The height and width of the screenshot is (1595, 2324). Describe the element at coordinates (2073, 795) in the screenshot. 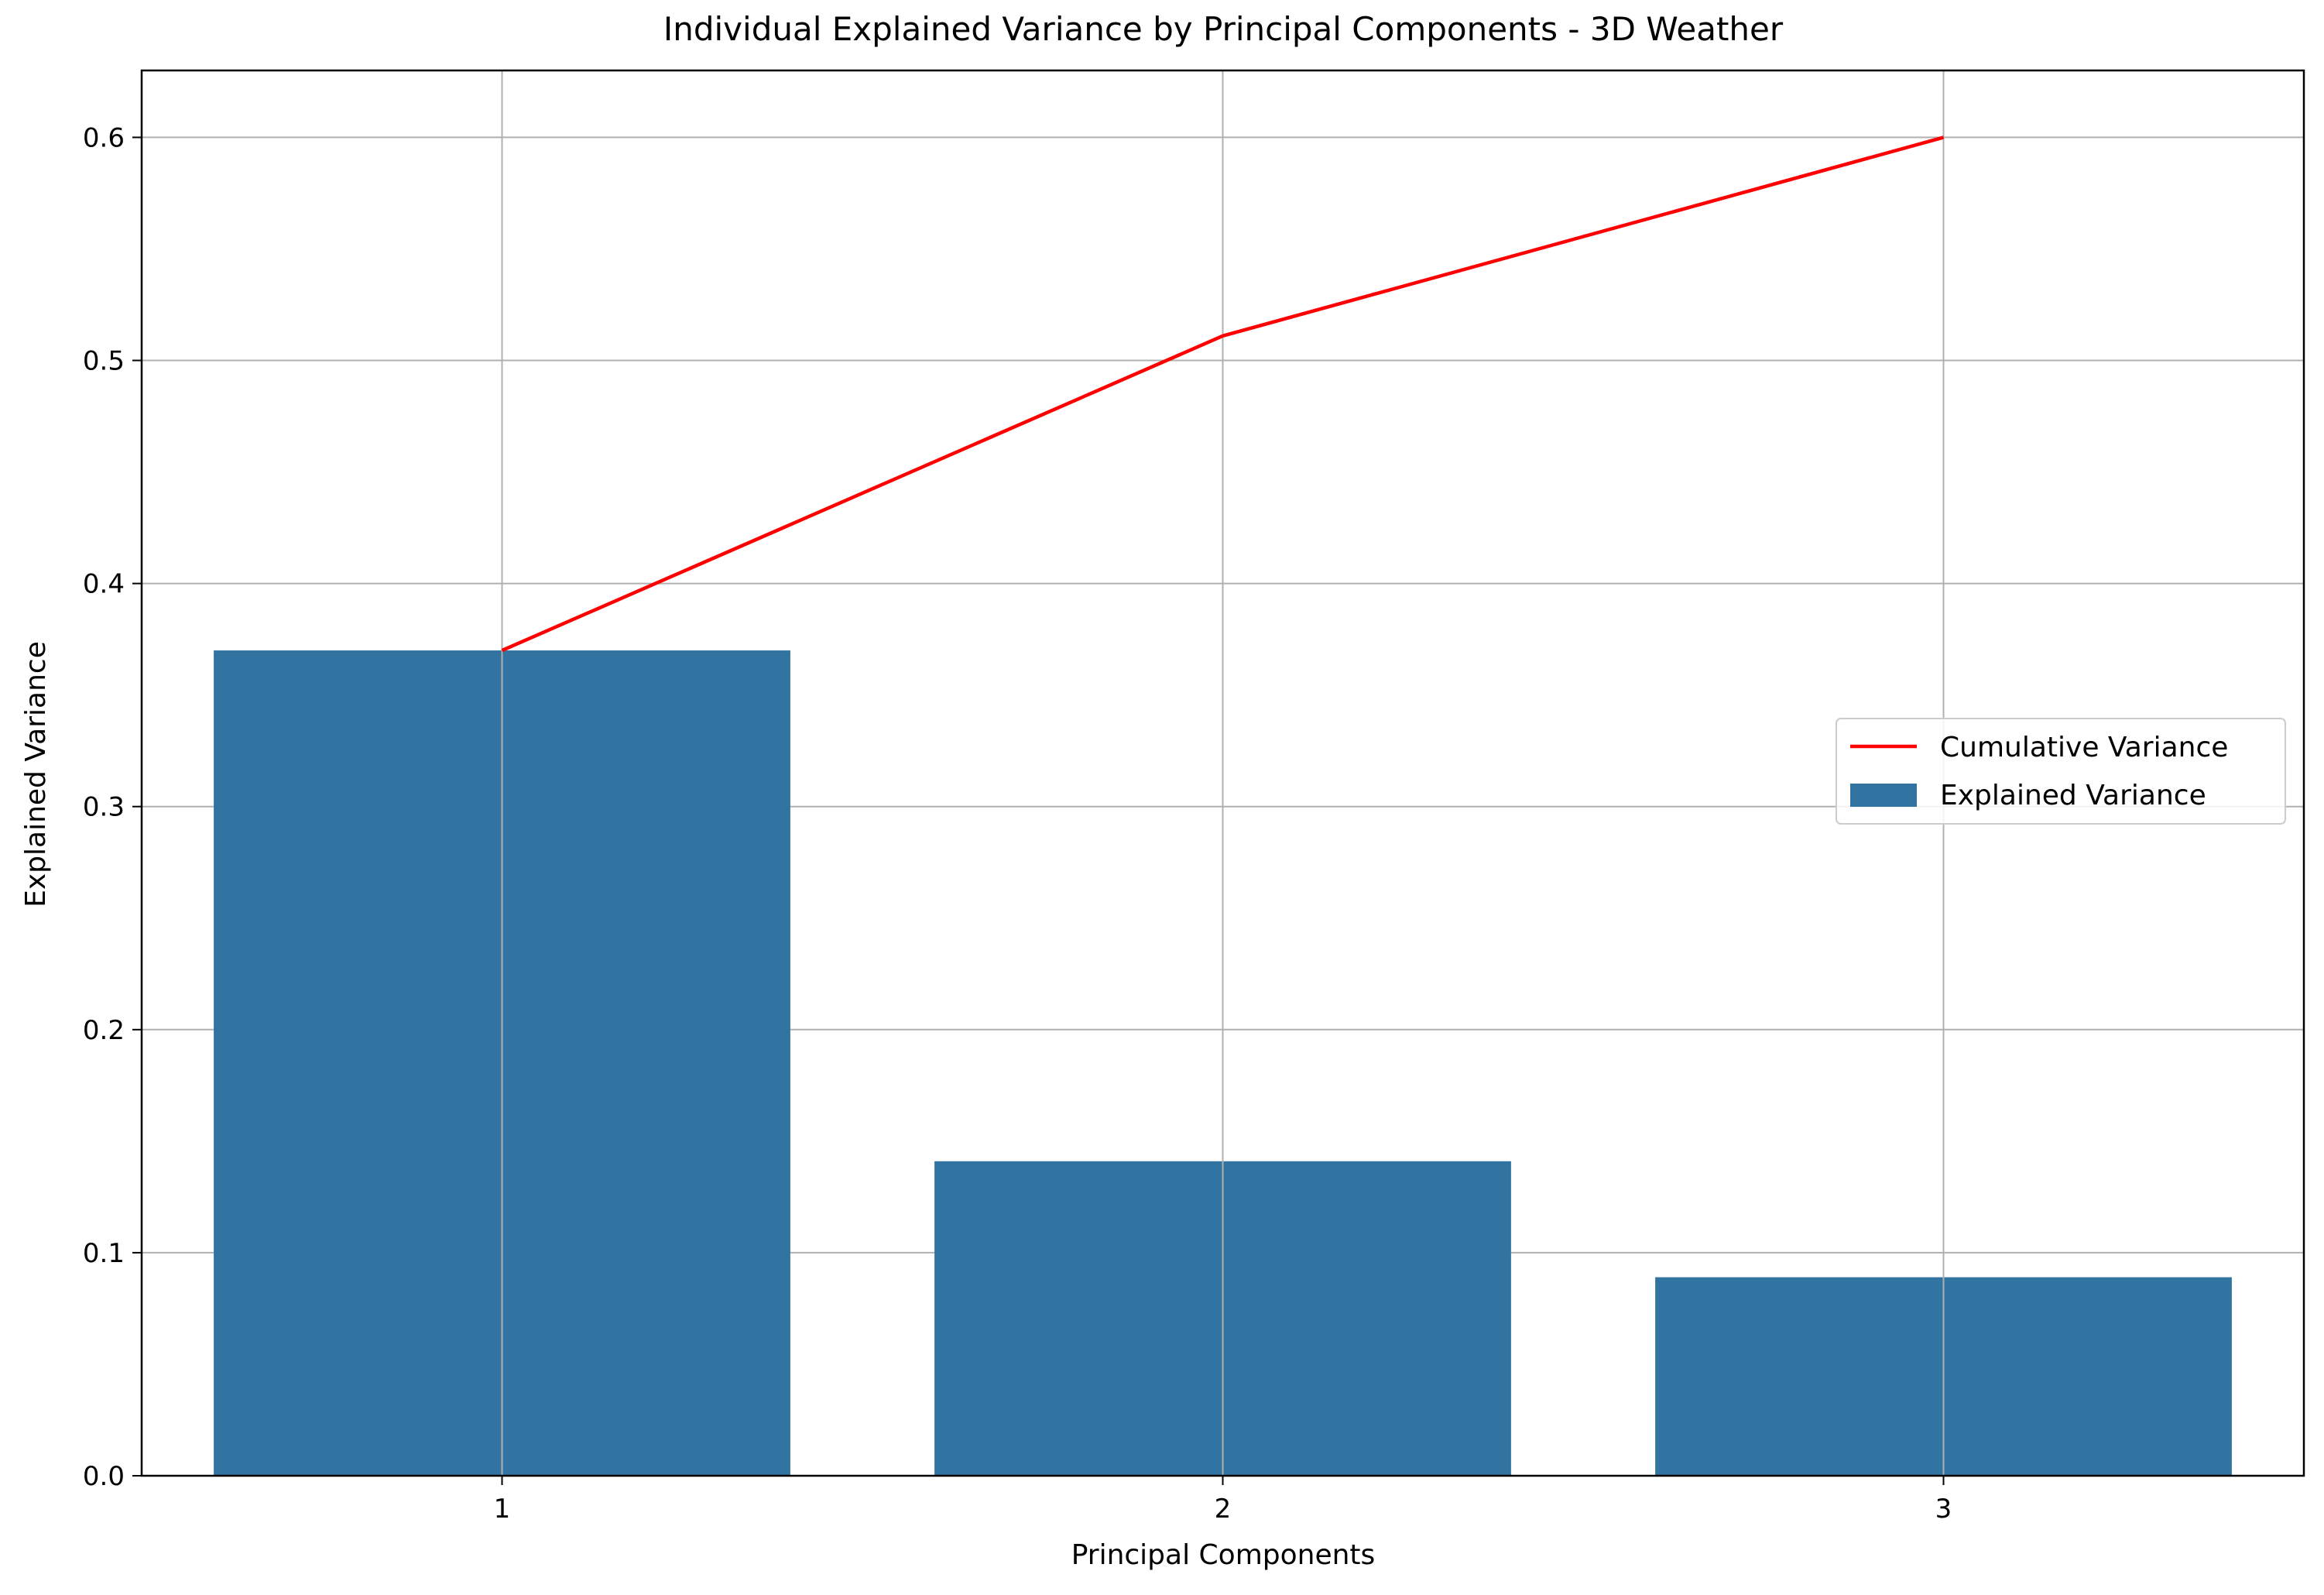

I see `legend-label-explained-variance: Explained Variance` at that location.